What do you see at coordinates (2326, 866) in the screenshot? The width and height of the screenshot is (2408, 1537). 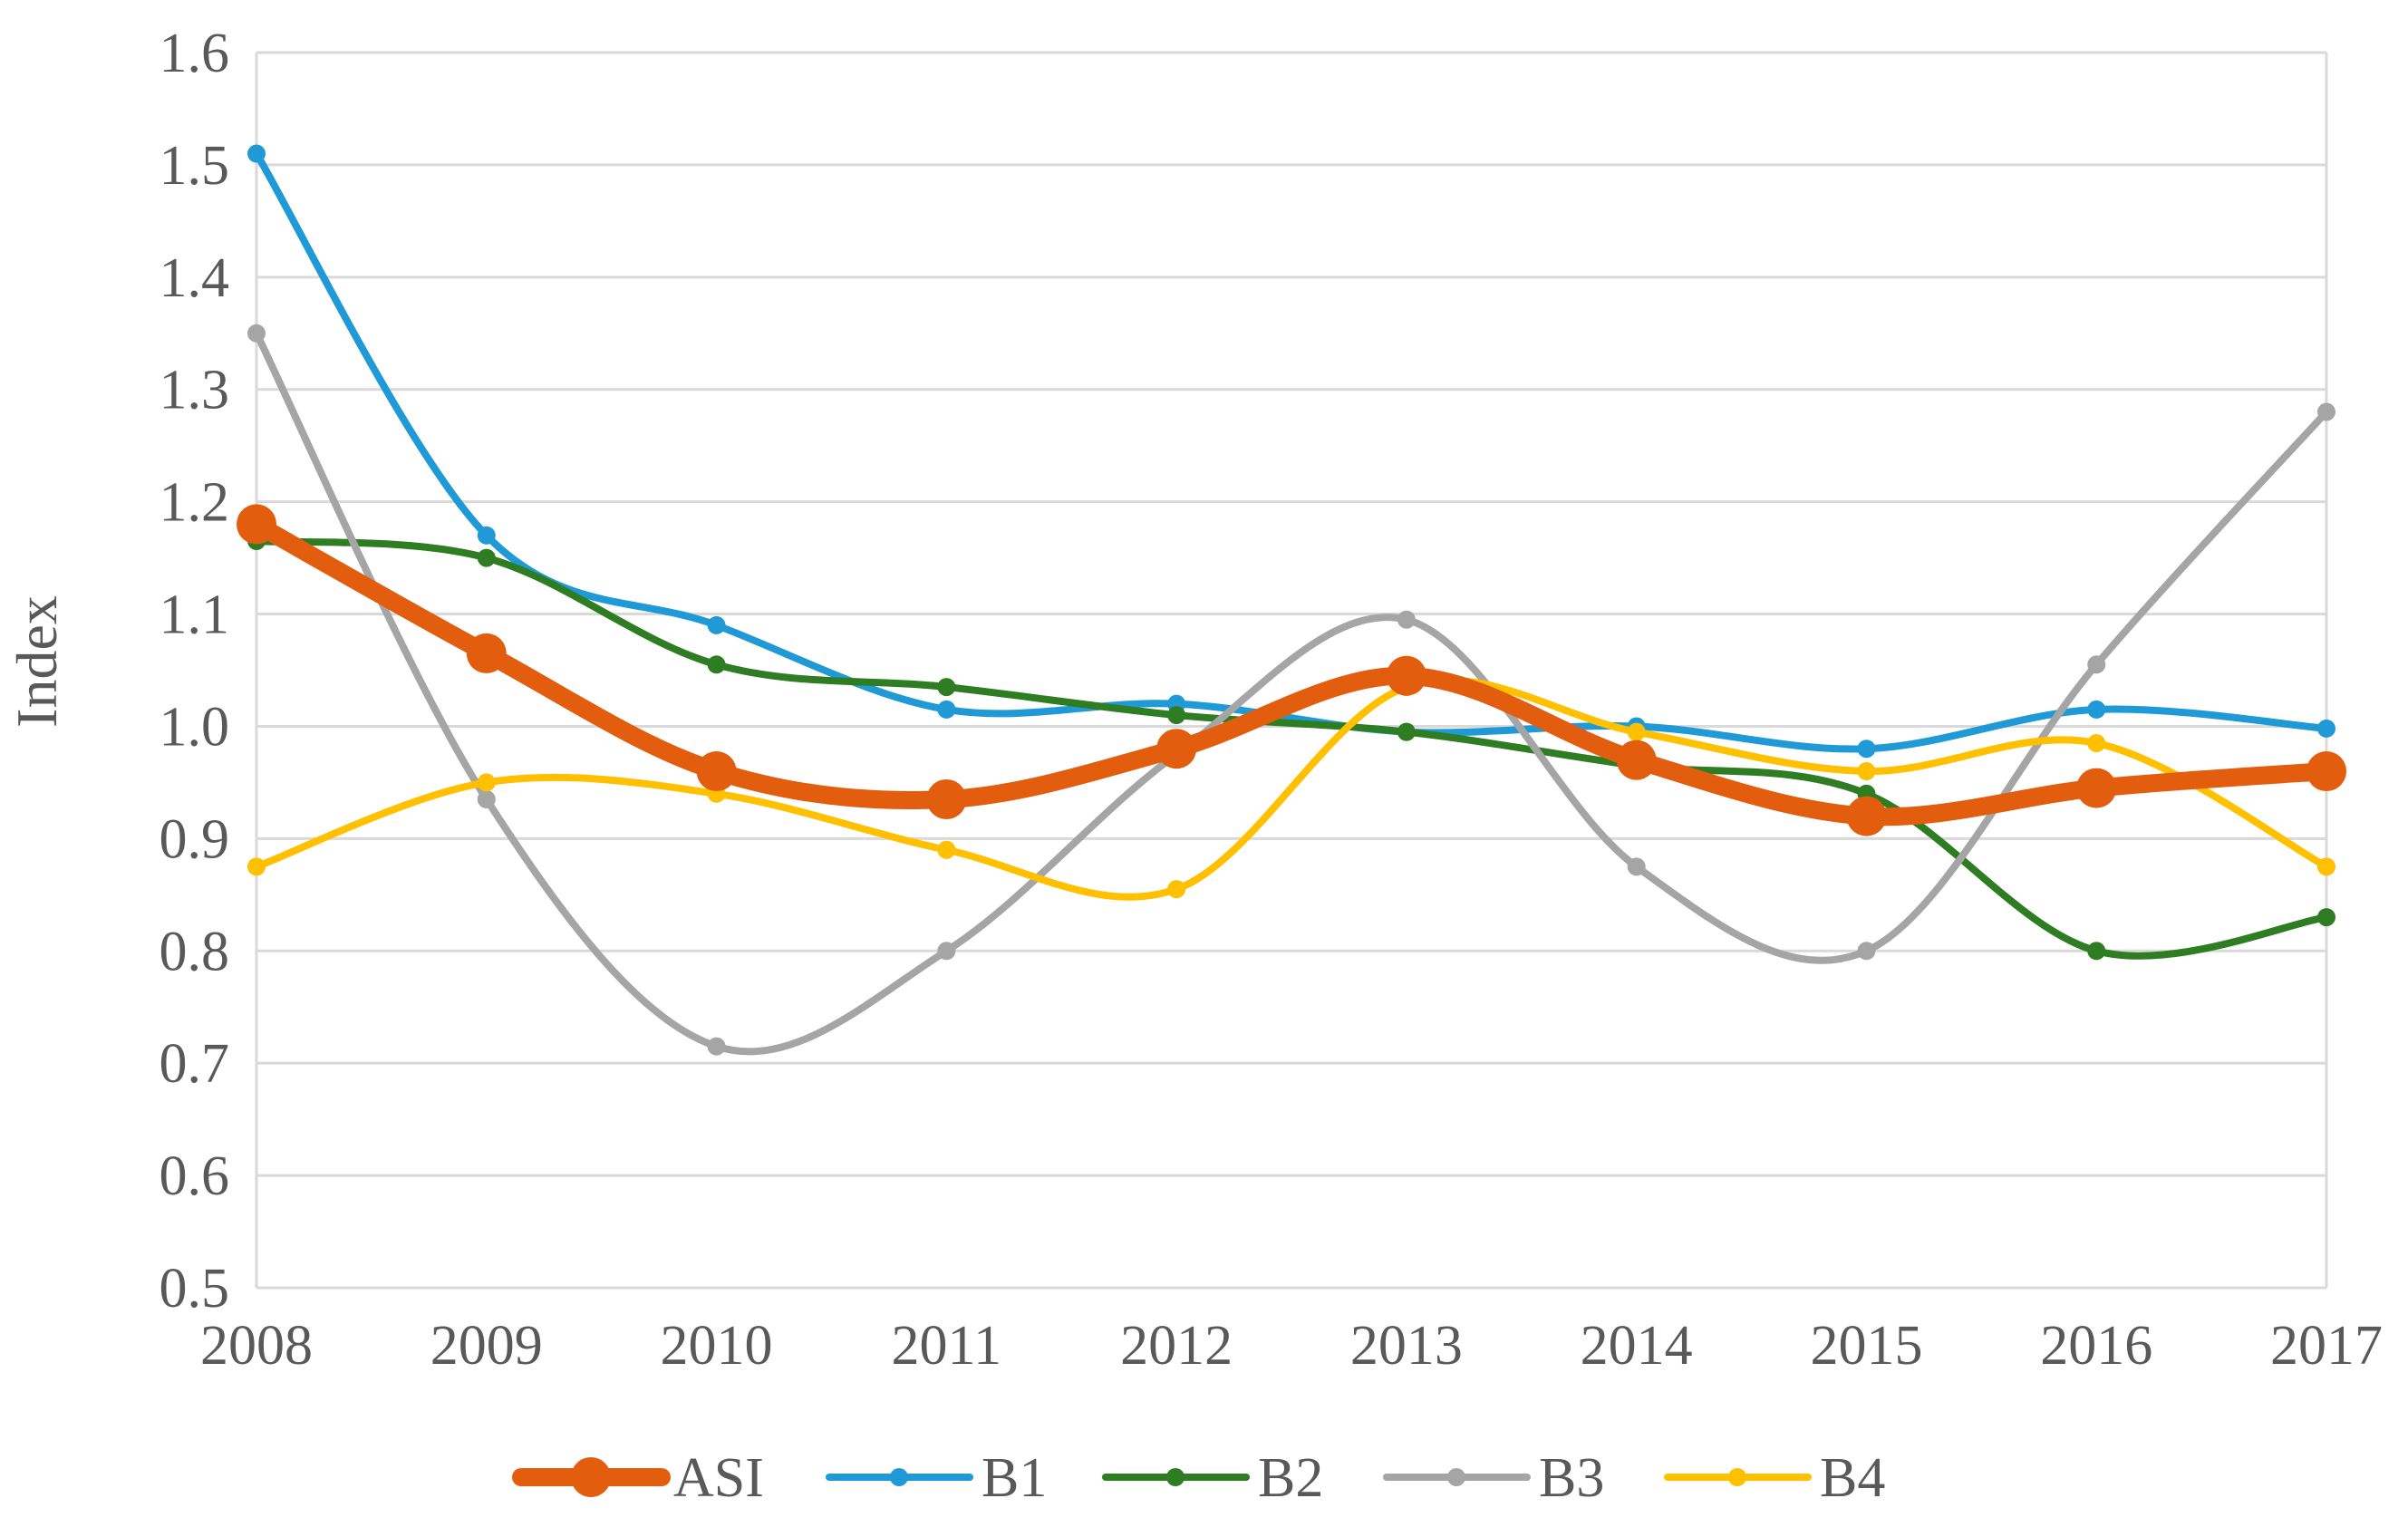 I see `data-point-b4-2017` at bounding box center [2326, 866].